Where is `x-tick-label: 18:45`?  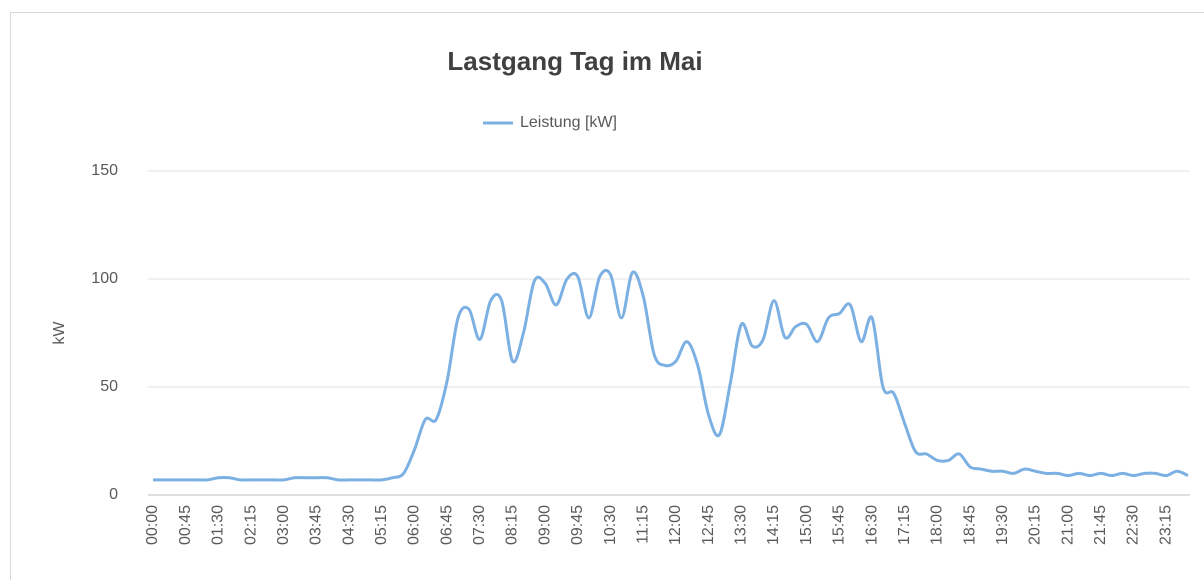 x-tick-label: 18:45 is located at coordinates (969, 525).